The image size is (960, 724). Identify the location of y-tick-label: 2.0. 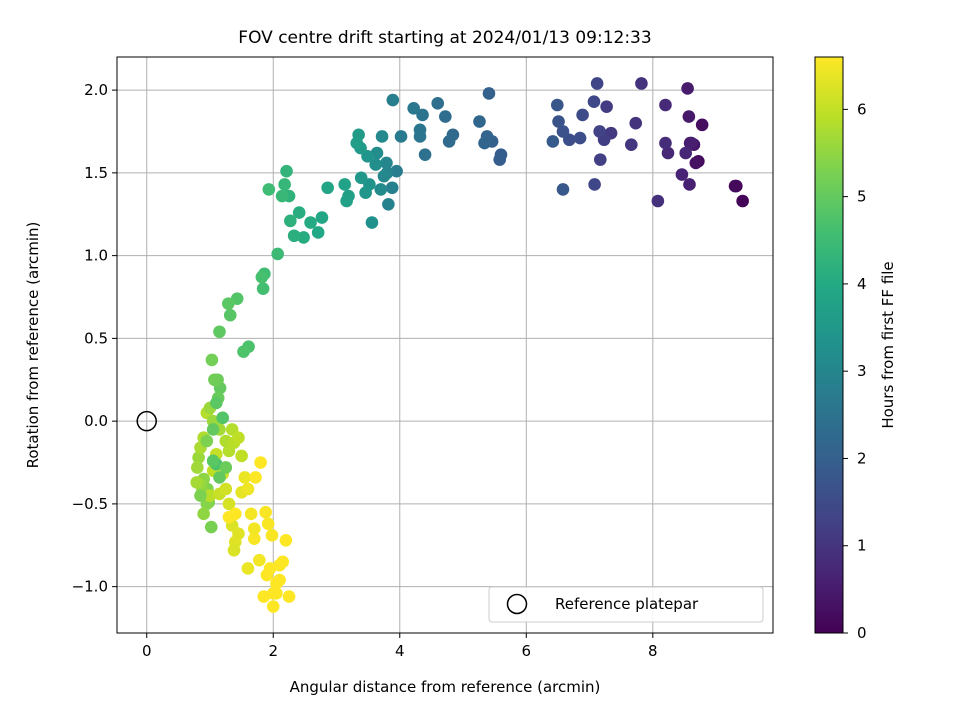
(96, 90).